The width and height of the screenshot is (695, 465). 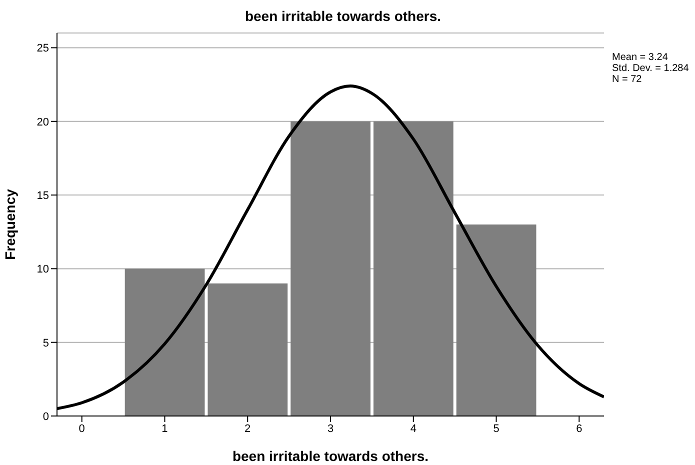 What do you see at coordinates (343, 16) in the screenshot?
I see `chart-title: been irritable towards others.` at bounding box center [343, 16].